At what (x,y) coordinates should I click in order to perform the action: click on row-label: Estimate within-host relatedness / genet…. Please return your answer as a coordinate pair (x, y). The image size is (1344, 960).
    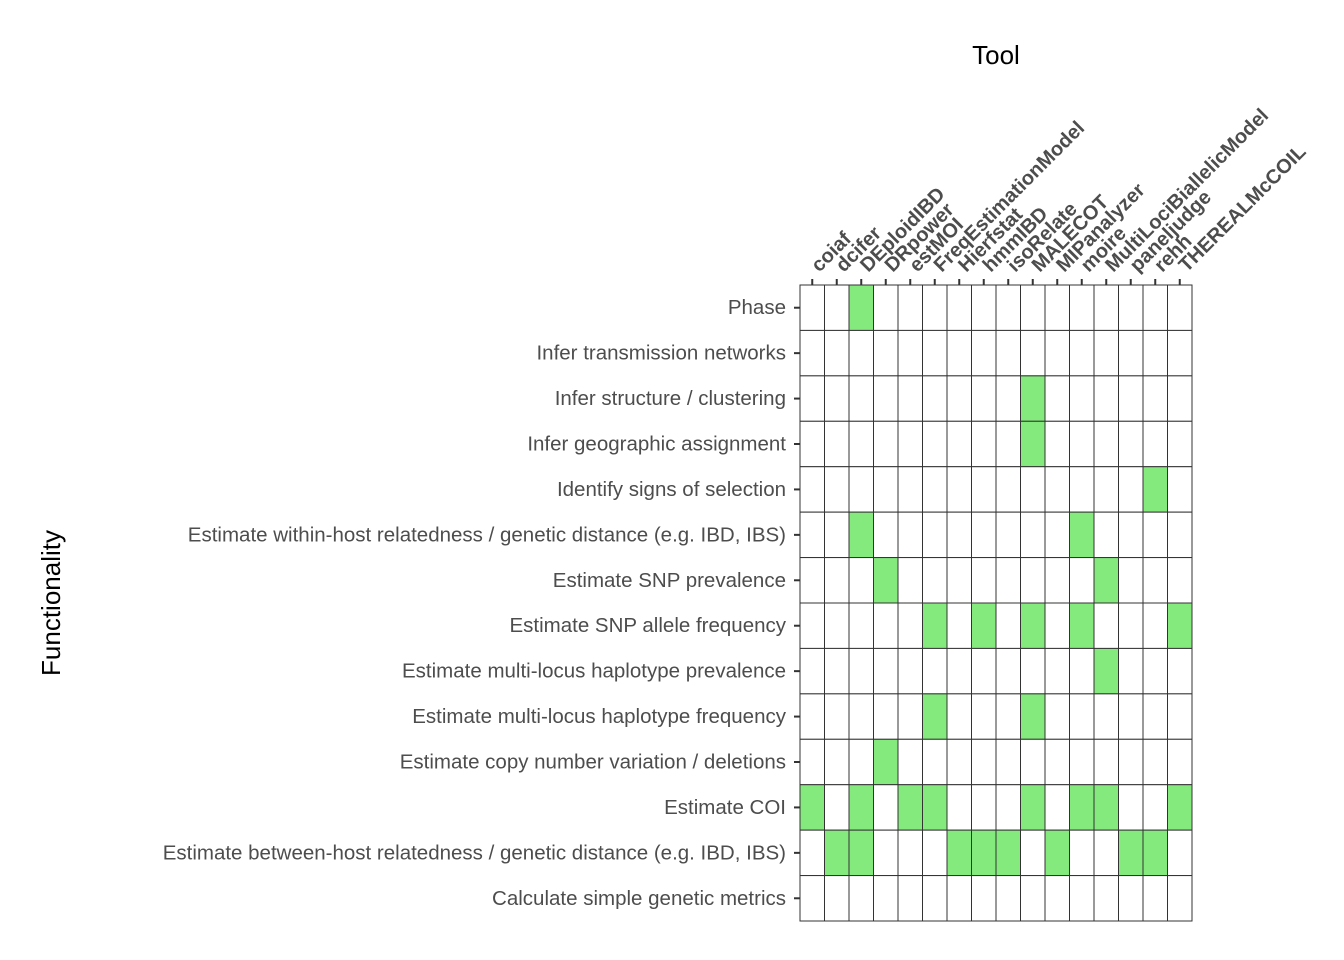
    Looking at the image, I should click on (487, 534).